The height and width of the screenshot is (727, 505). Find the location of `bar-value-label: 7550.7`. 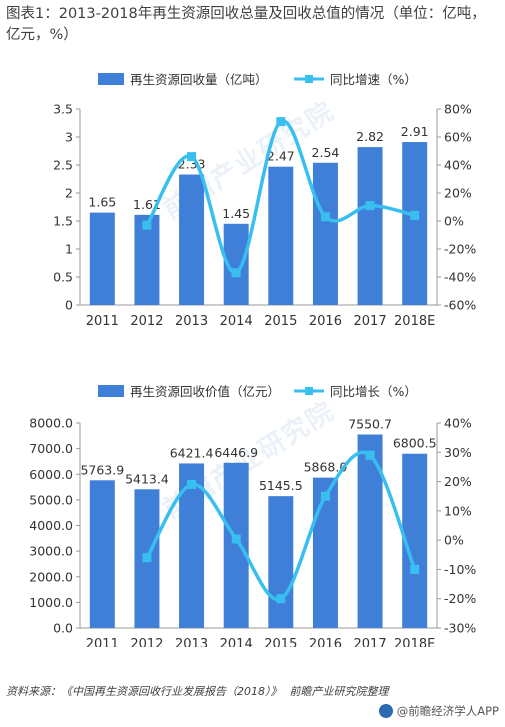

bar-value-label: 7550.7 is located at coordinates (370, 424).